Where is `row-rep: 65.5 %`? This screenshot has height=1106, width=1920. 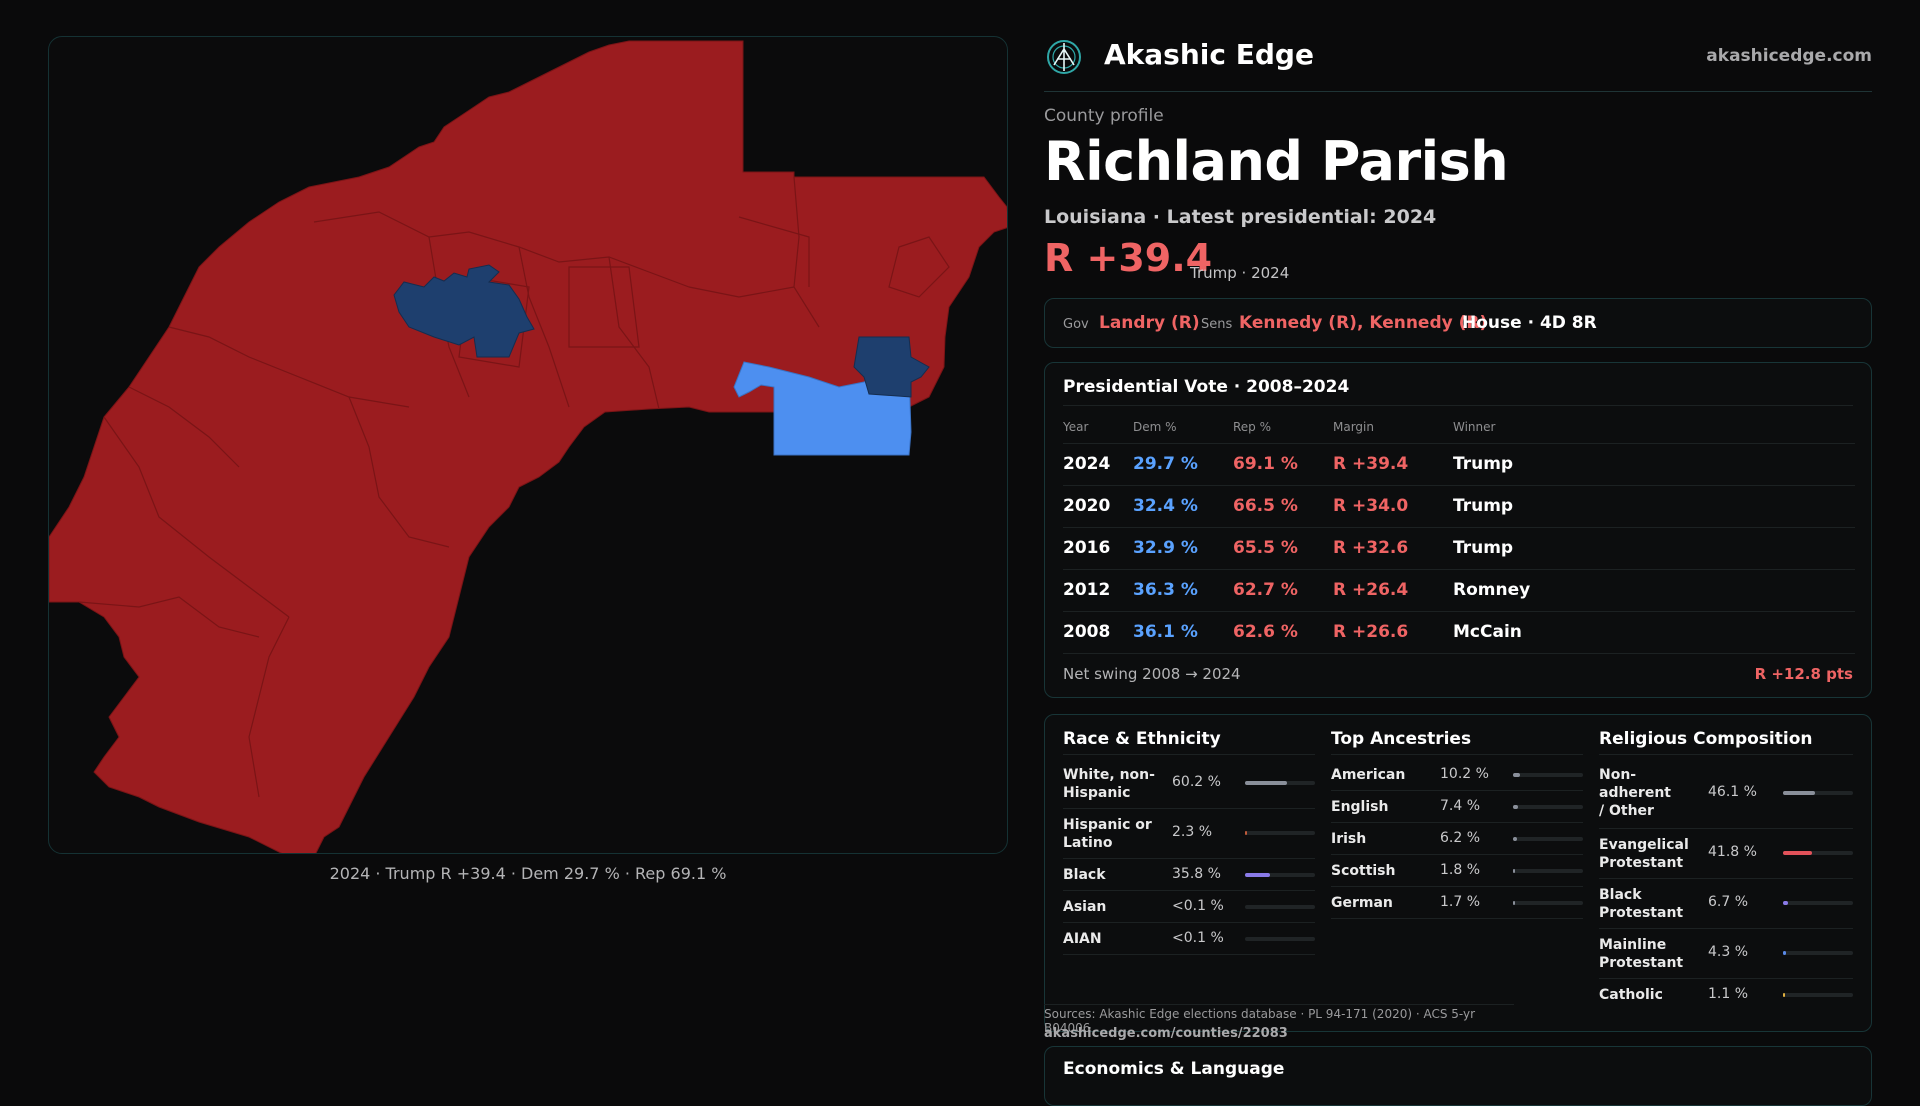
row-rep: 65.5 % is located at coordinates (1283, 548).